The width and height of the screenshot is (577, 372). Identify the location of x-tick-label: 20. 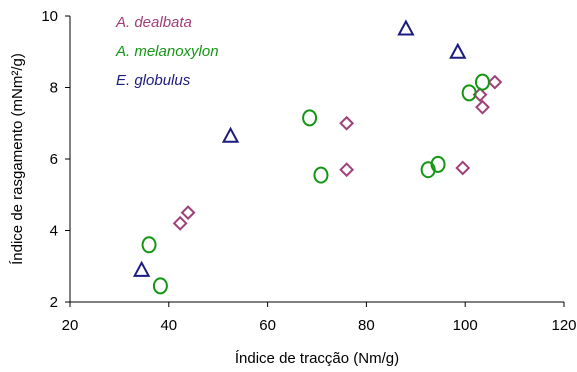
(70, 325).